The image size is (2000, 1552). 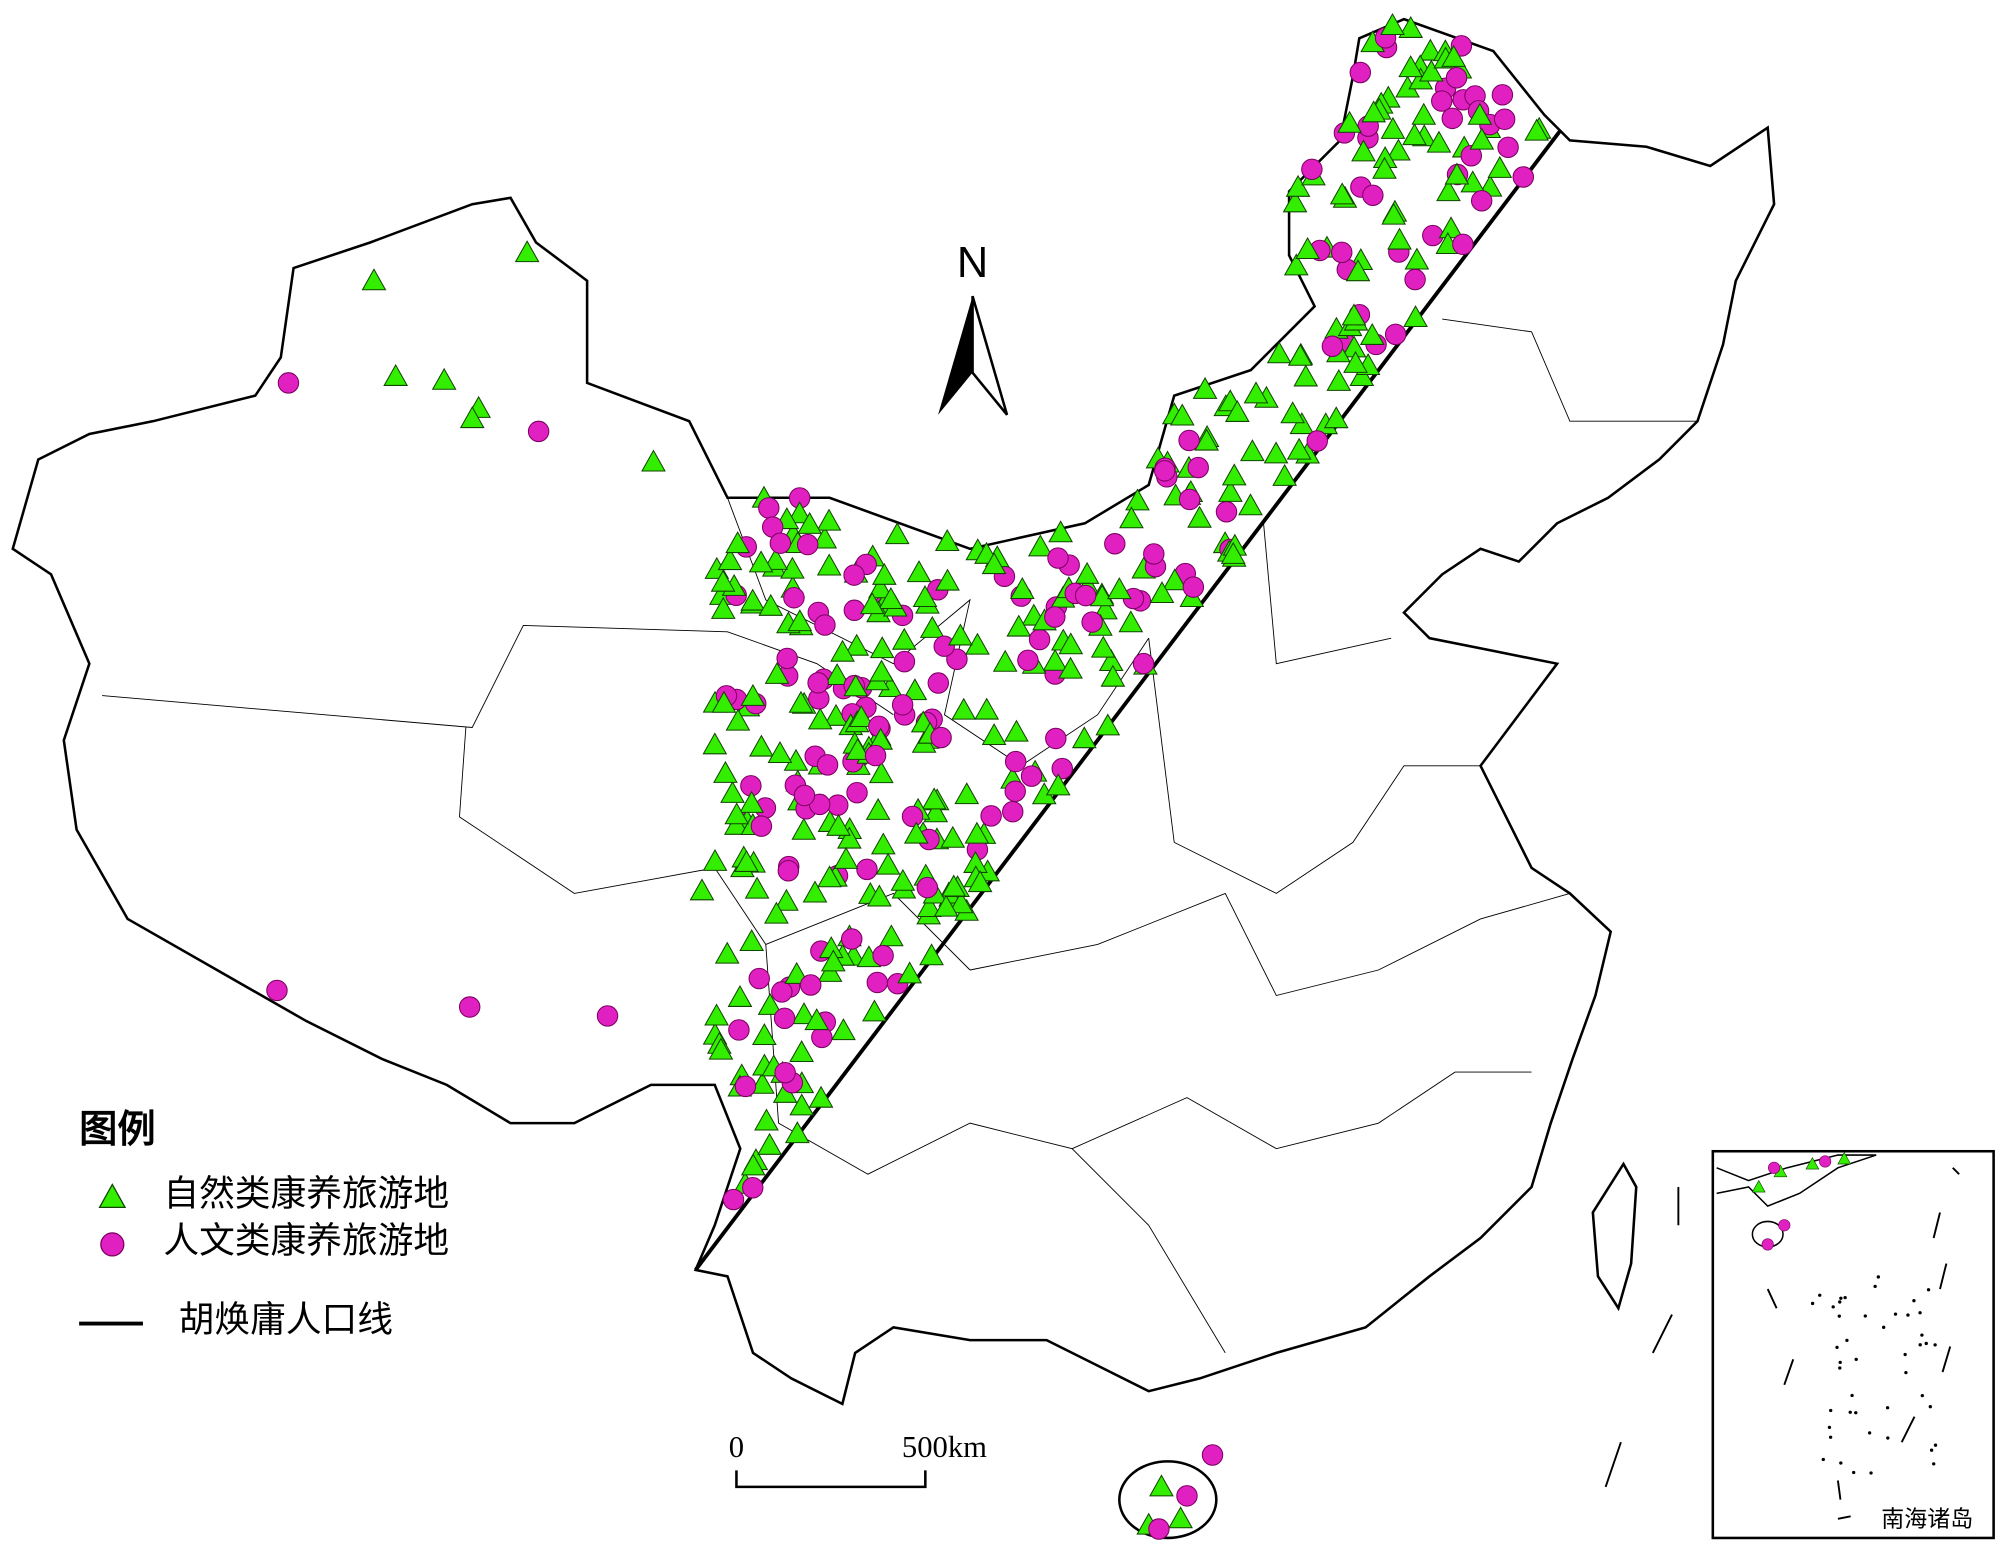 What do you see at coordinates (972, 263) in the screenshot?
I see `north-label: N` at bounding box center [972, 263].